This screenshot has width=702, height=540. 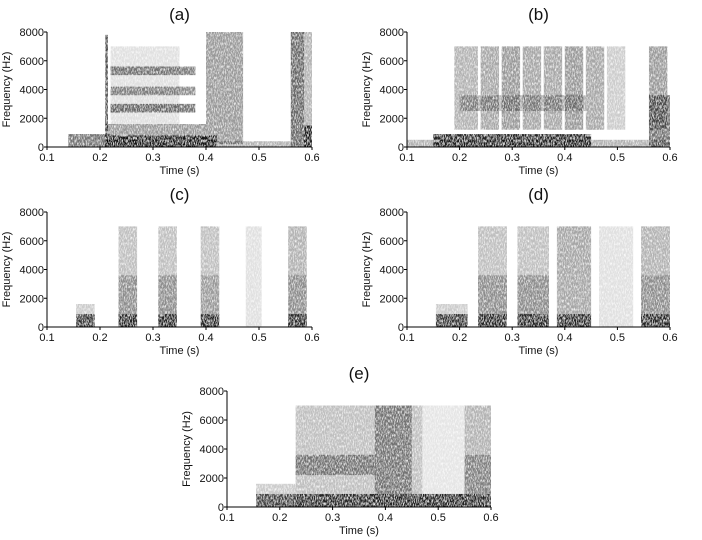 I want to click on panel-title: (b), so click(x=538, y=14).